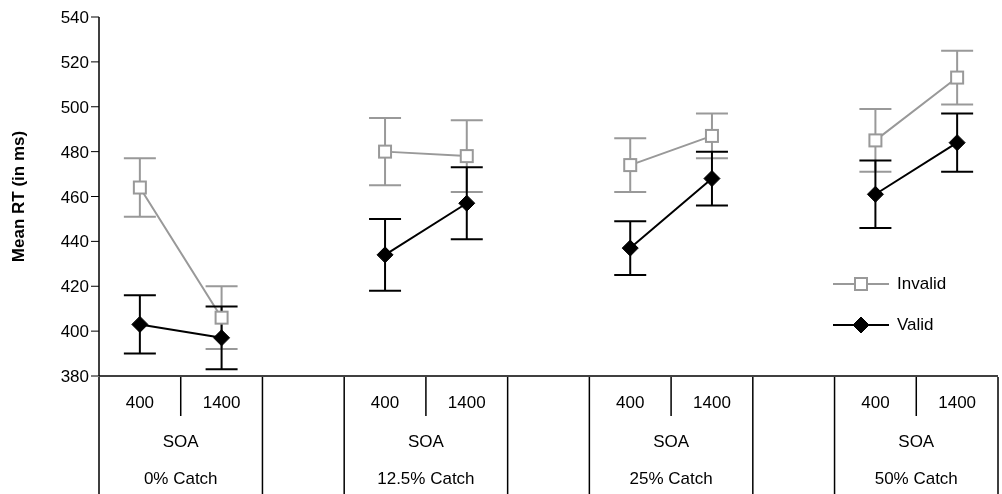 This screenshot has height=494, width=1002. I want to click on y-tick-label: 380, so click(74, 377).